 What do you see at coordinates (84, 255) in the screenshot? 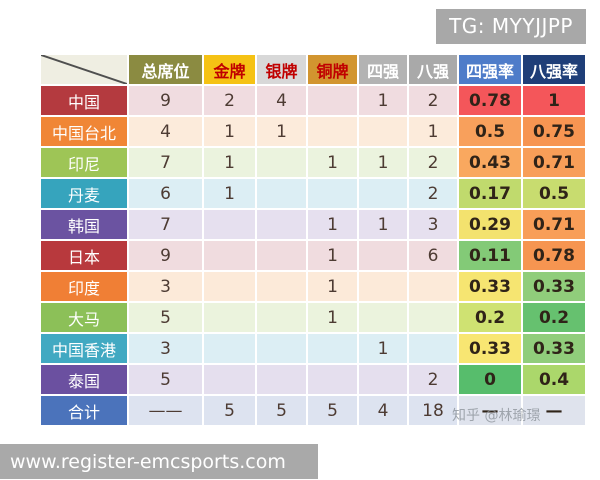
I see `row-label-5: 日本` at bounding box center [84, 255].